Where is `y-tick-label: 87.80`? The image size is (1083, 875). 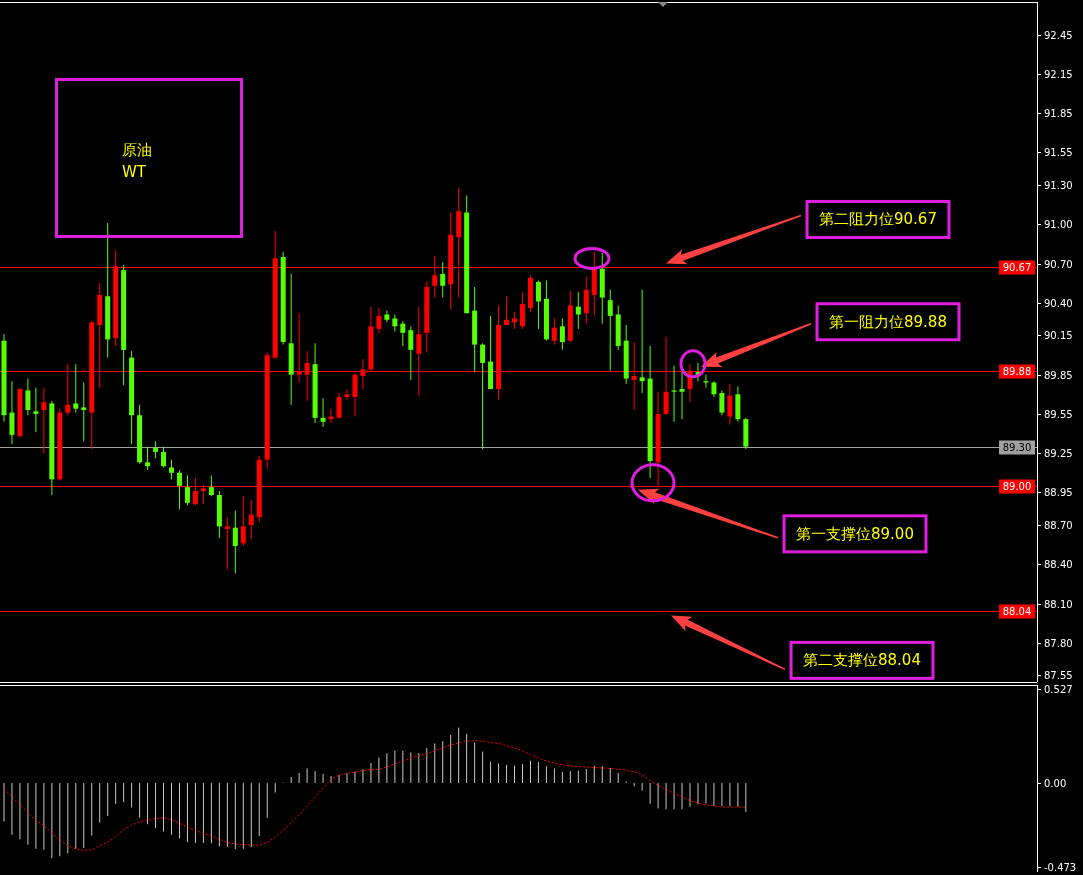
y-tick-label: 87.80 is located at coordinates (1058, 643).